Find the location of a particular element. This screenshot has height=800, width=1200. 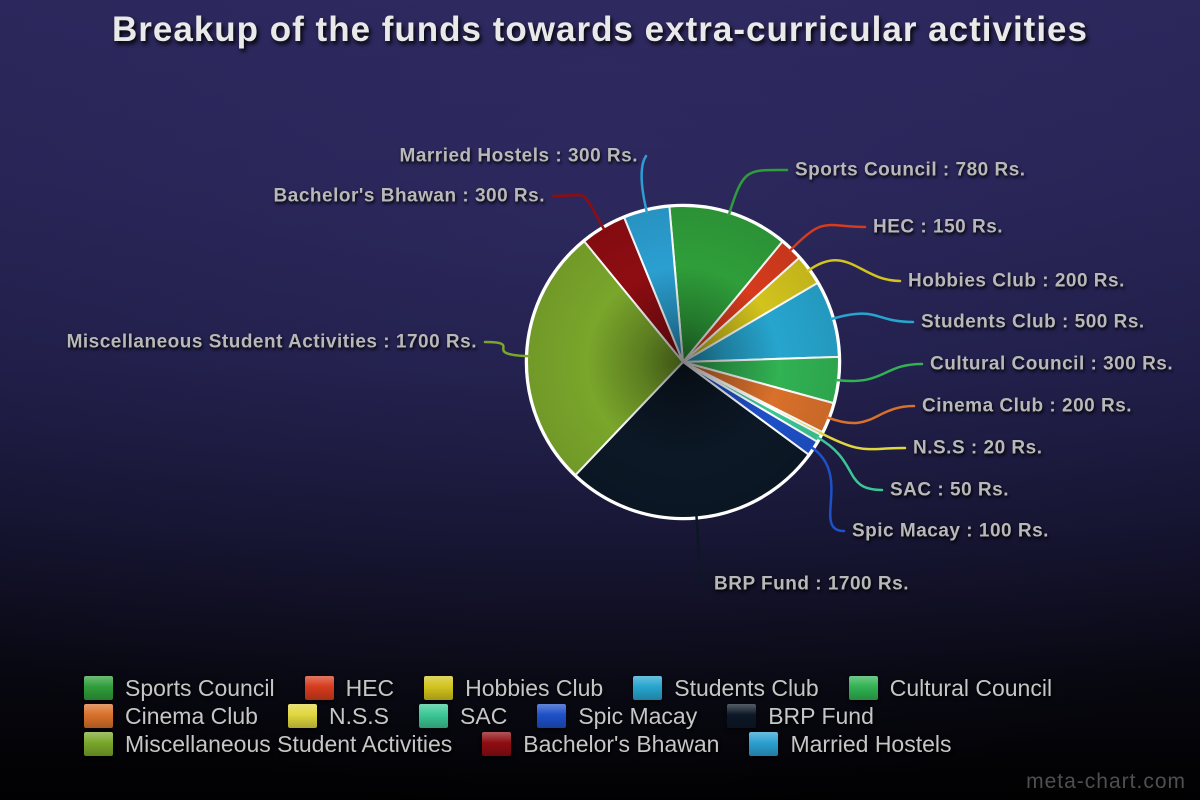

legend-item-miscellaneous-student-activities: Miscellaneous Student Activities is located at coordinates (268, 744).